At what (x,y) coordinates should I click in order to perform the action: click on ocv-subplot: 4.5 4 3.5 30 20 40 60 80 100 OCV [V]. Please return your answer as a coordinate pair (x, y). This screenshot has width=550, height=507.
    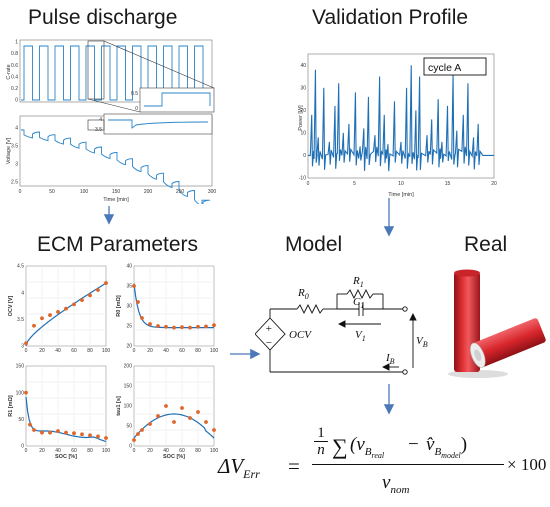
    Looking at the image, I should click on (59, 309).